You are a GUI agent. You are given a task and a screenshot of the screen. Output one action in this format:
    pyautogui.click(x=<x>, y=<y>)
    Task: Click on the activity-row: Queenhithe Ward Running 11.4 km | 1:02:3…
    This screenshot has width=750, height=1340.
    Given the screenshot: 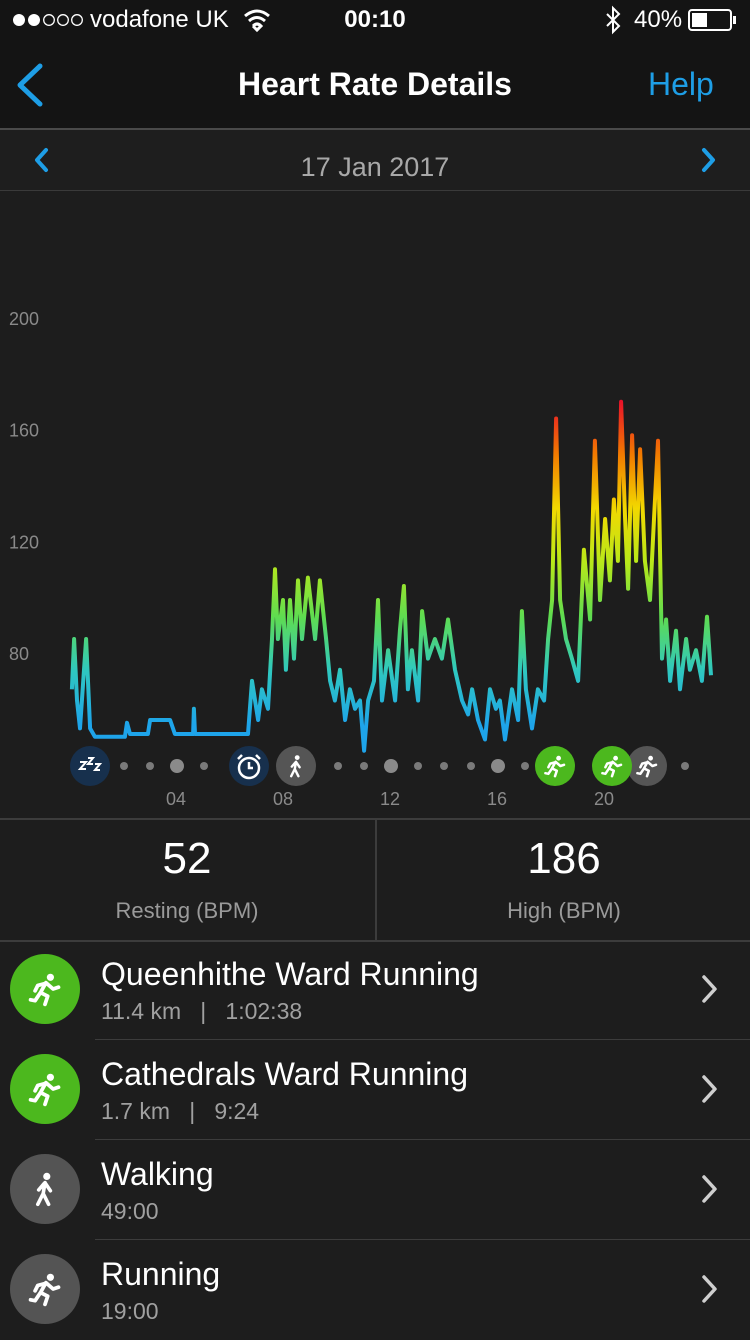 What is the action you would take?
    pyautogui.click(x=375, y=990)
    